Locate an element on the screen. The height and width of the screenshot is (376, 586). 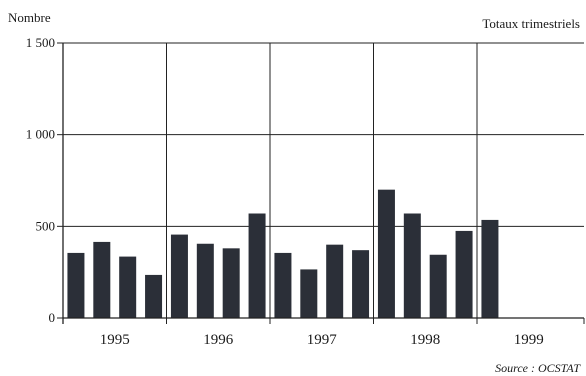
y-tick-label: 1 000 is located at coordinates (40, 134).